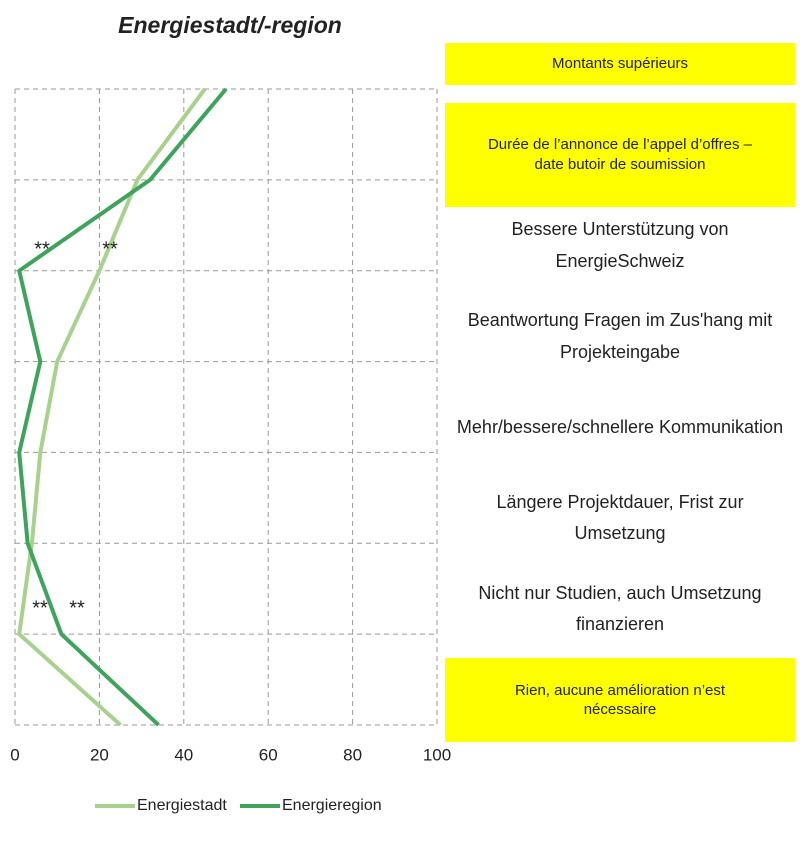 Image resolution: width=809 pixels, height=845 pixels. I want to click on x-tick-label: 0, so click(14, 754).